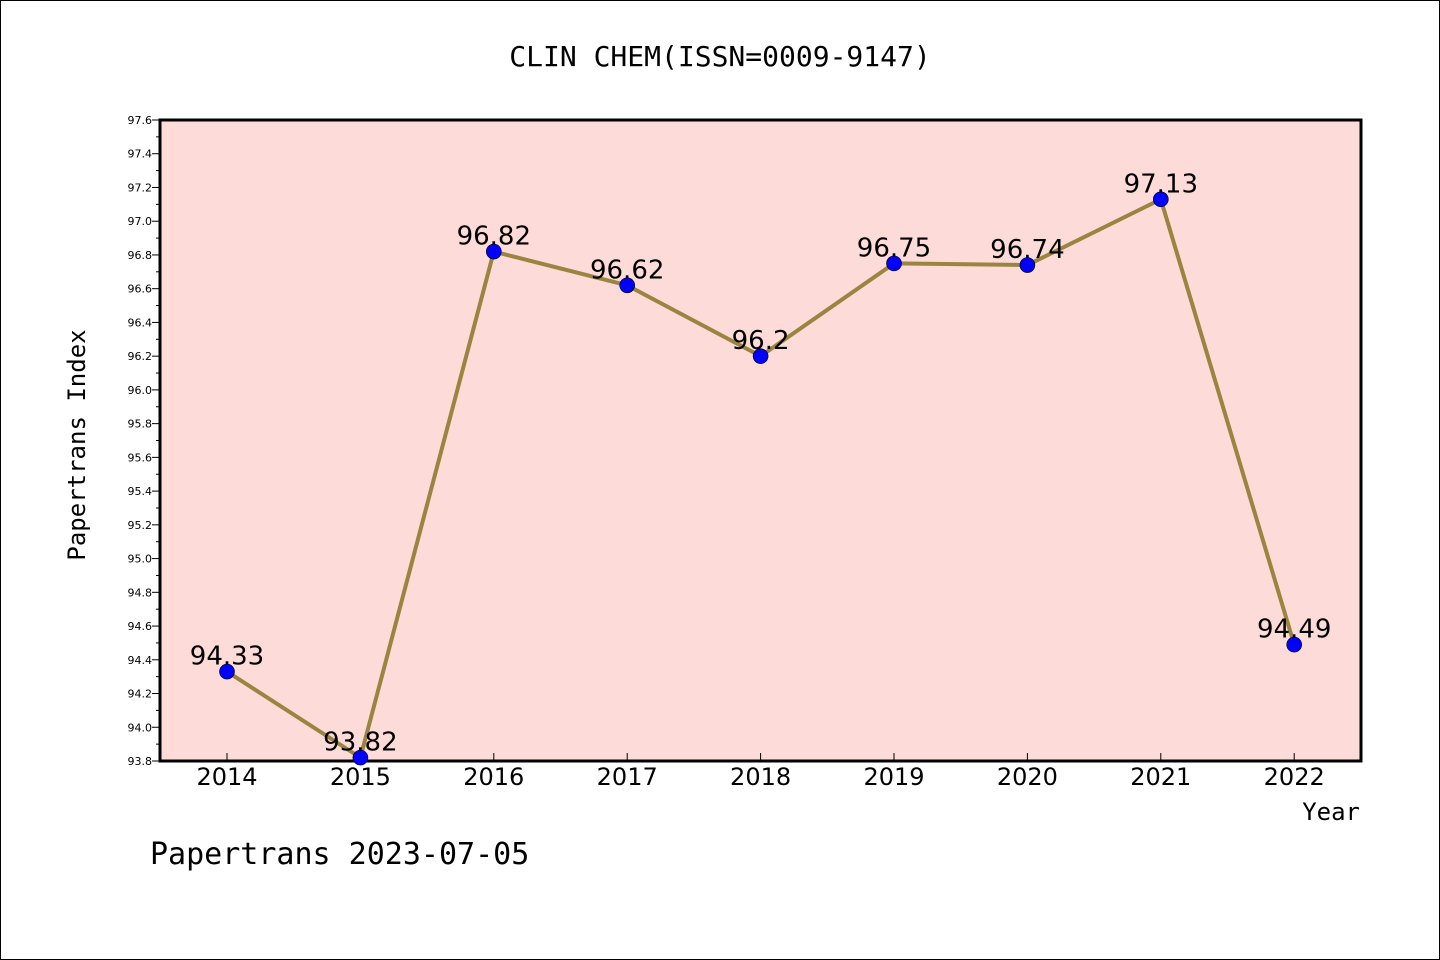 The image size is (1440, 960). I want to click on x-axis: 2014 2015 2016 2017 2018 2019 2020 2021 2022, so click(760, 772).